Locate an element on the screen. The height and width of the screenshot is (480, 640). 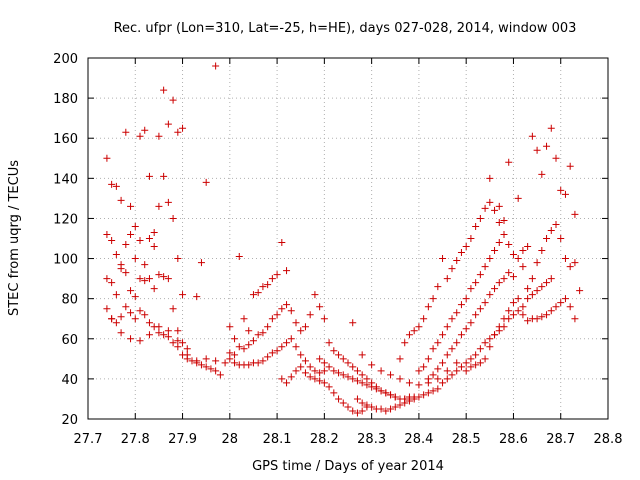
y-axis-label: STEC from uqrg / TECUs is located at coordinates (14, 238).